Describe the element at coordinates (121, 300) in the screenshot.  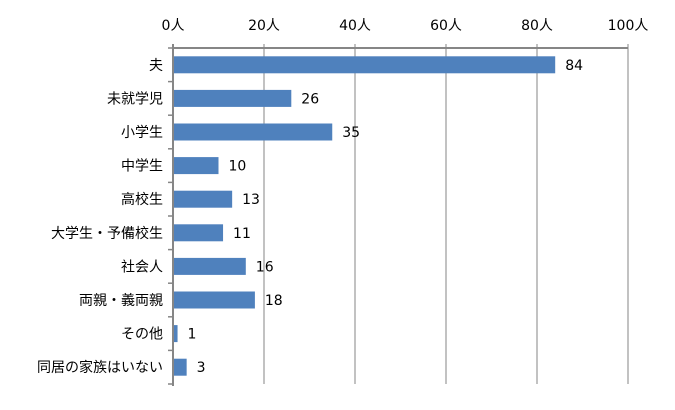
I see `category-label: 両親・義両親` at that location.